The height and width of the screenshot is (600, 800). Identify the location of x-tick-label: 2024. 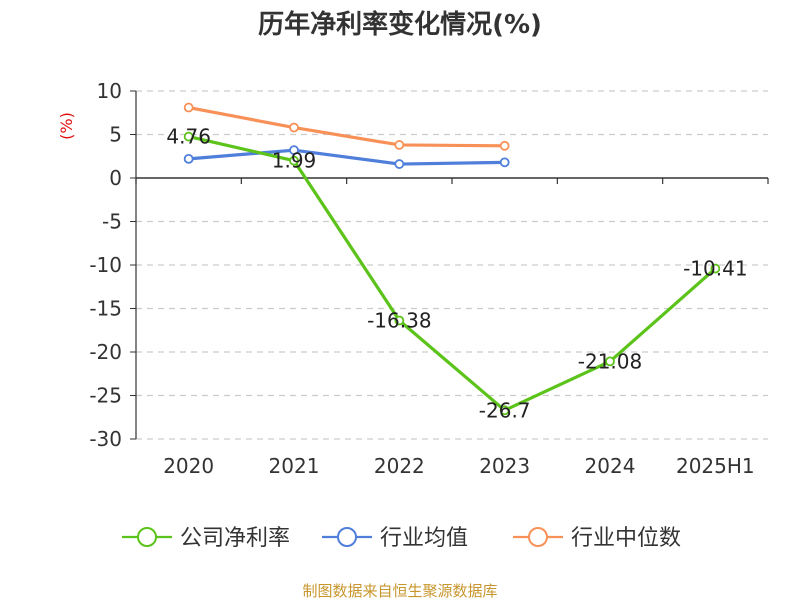
(610, 466).